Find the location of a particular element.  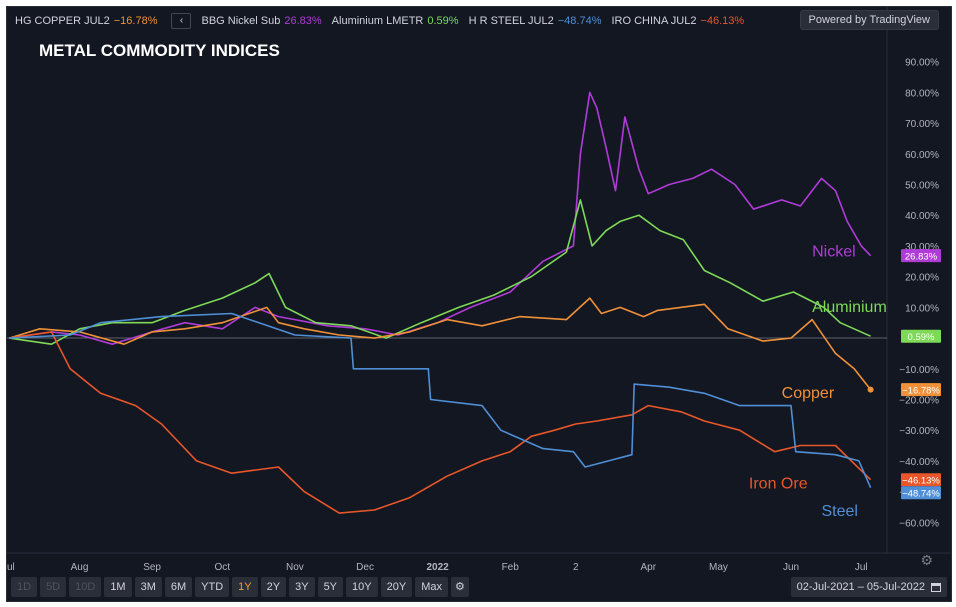

chart-title: METAL COMMODITY INDICES is located at coordinates (159, 50).